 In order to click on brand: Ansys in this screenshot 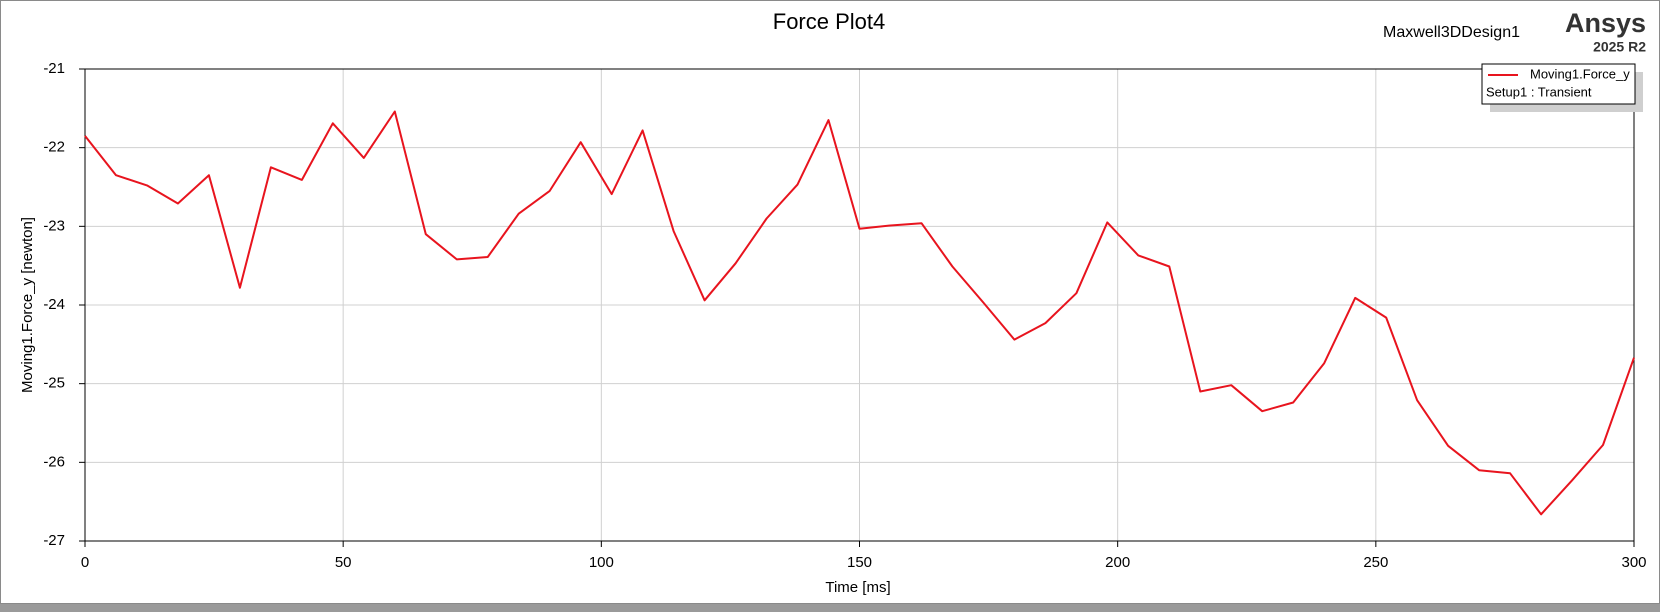, I will do `click(1605, 23)`.